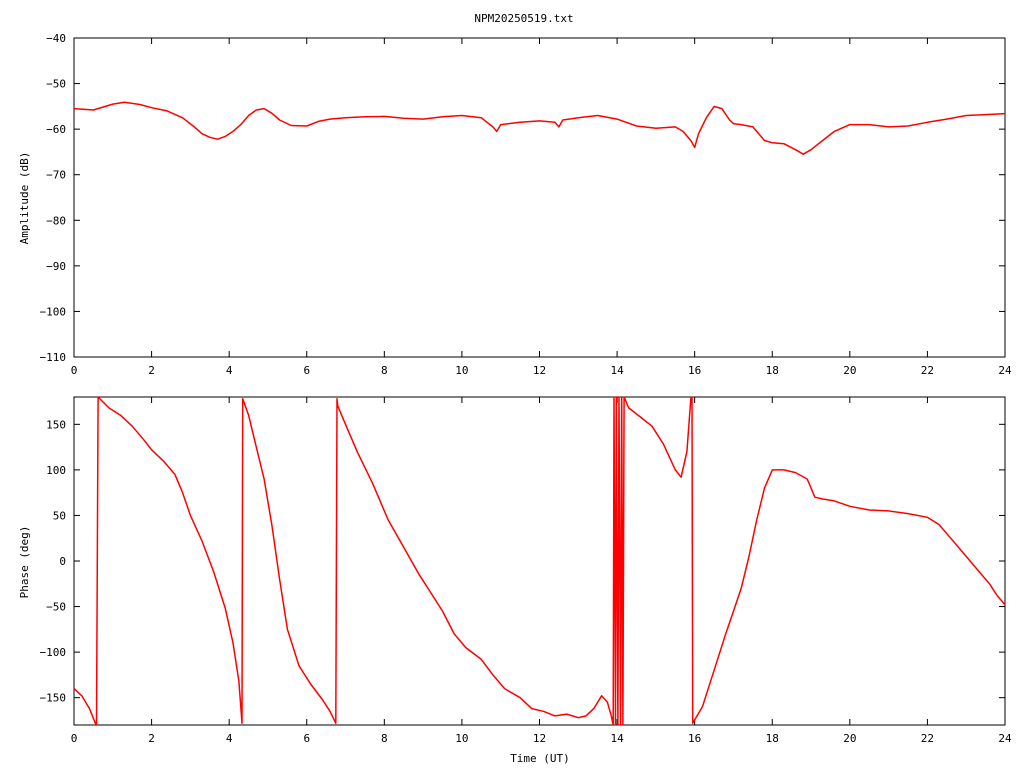  I want to click on phase-x-axis-label: Time (UT), so click(540, 758).